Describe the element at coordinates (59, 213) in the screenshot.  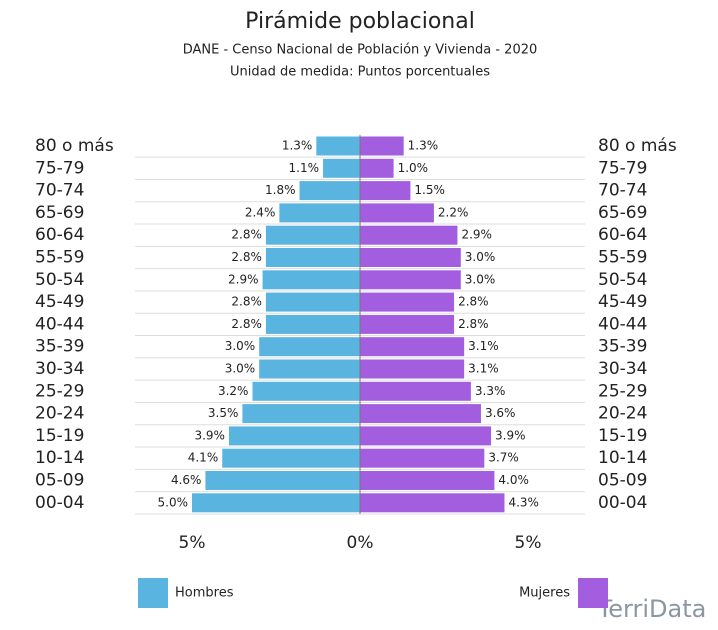
I see `y-label-left: 65-69` at that location.